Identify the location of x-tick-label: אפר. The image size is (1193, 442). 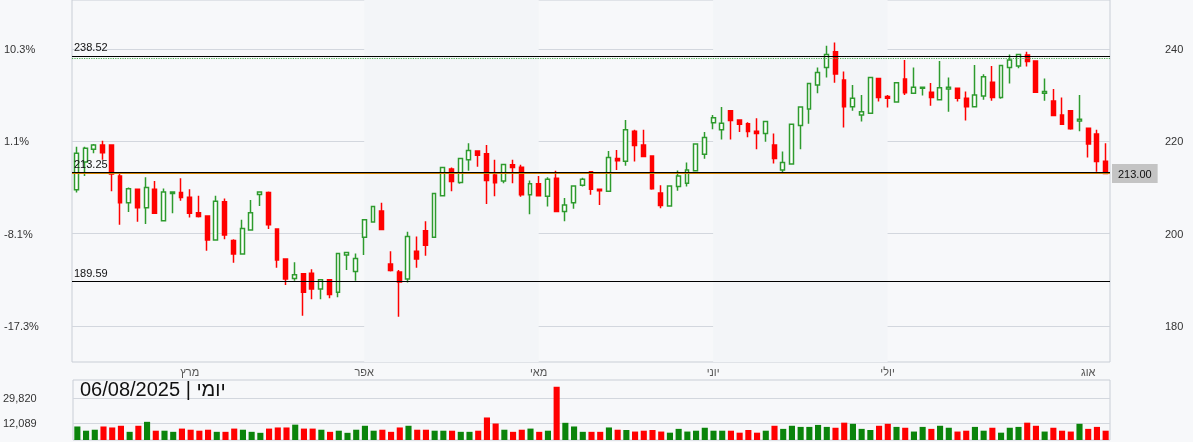
(364, 371).